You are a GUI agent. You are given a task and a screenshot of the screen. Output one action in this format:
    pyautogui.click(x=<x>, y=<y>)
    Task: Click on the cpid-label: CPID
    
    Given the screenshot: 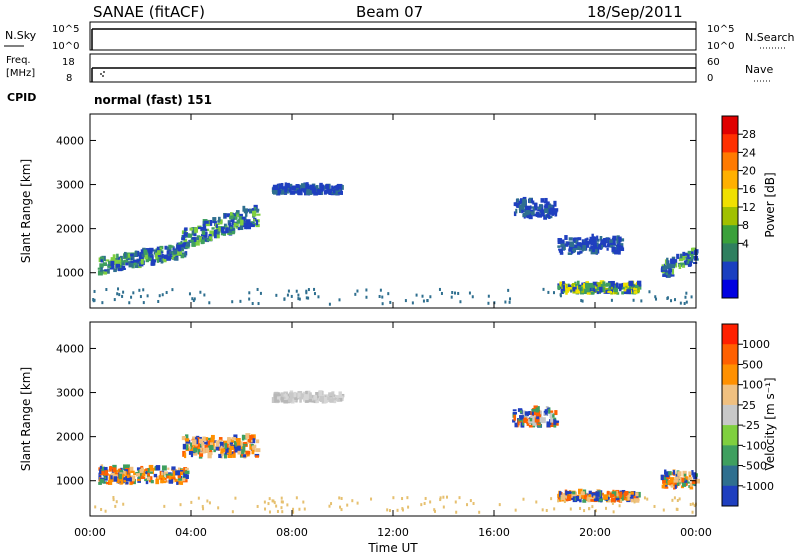 What is the action you would take?
    pyautogui.click(x=21, y=97)
    